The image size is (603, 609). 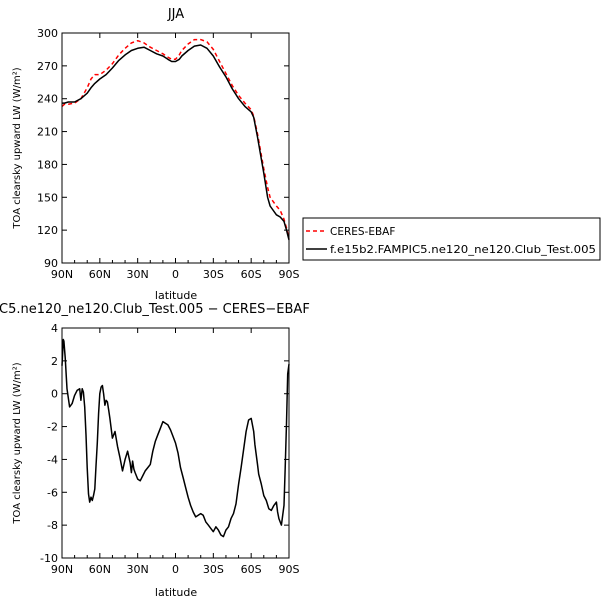 I want to click on top-chart-title: JJA, so click(x=175, y=14).